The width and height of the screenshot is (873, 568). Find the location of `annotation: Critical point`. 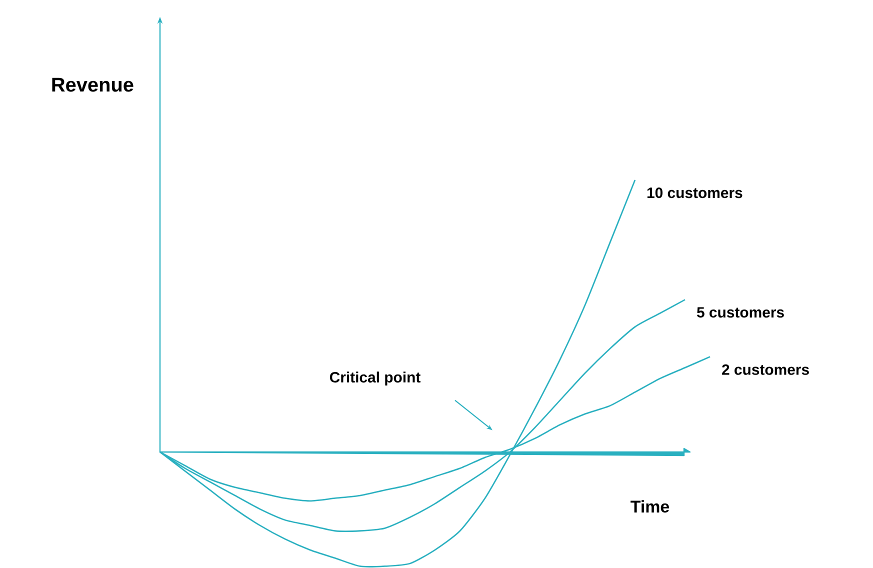

annotation: Critical point is located at coordinates (375, 379).